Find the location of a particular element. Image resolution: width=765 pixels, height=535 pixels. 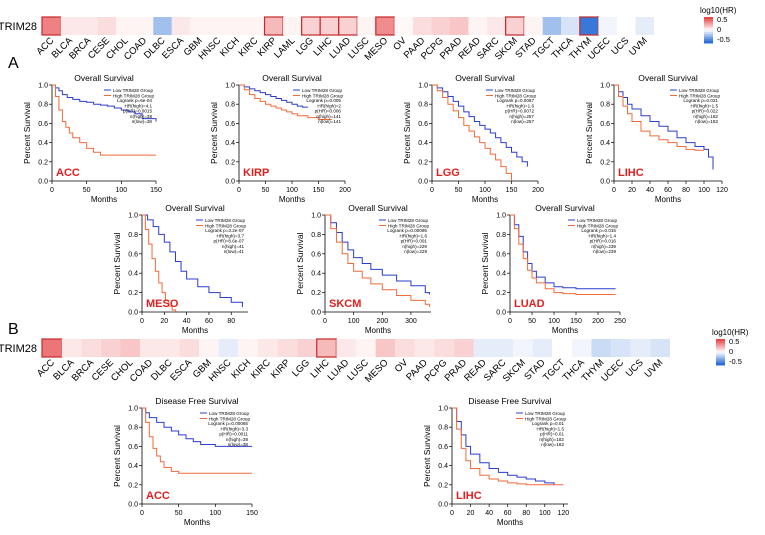

km-x-tick-label: 80 is located at coordinates (231, 321).